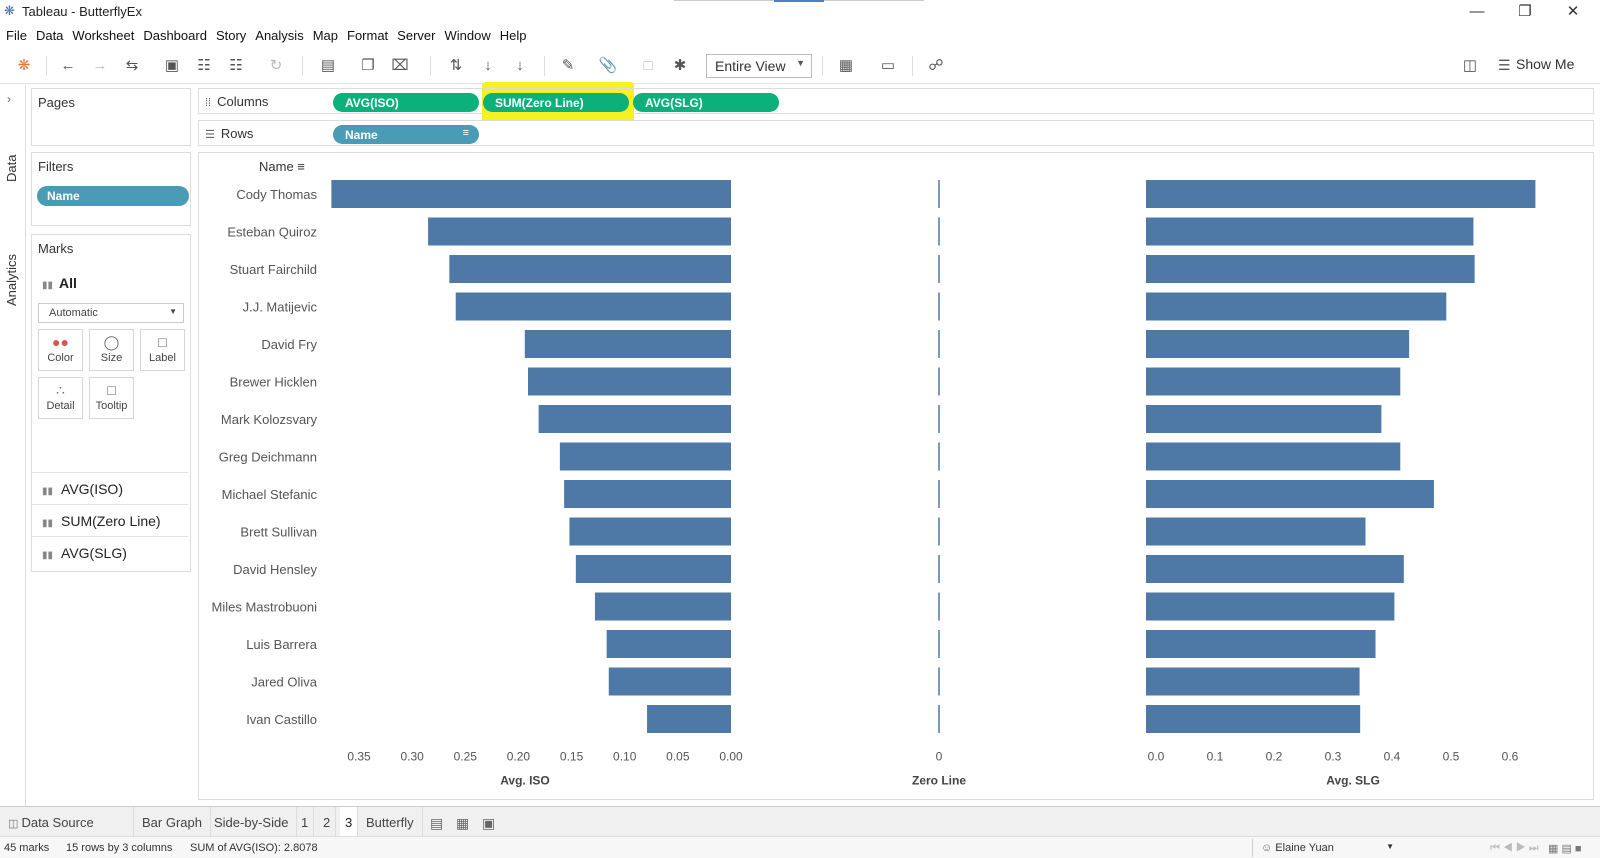  What do you see at coordinates (172, 821) in the screenshot?
I see `sheet-tab-bar-graph: Bar Graph` at bounding box center [172, 821].